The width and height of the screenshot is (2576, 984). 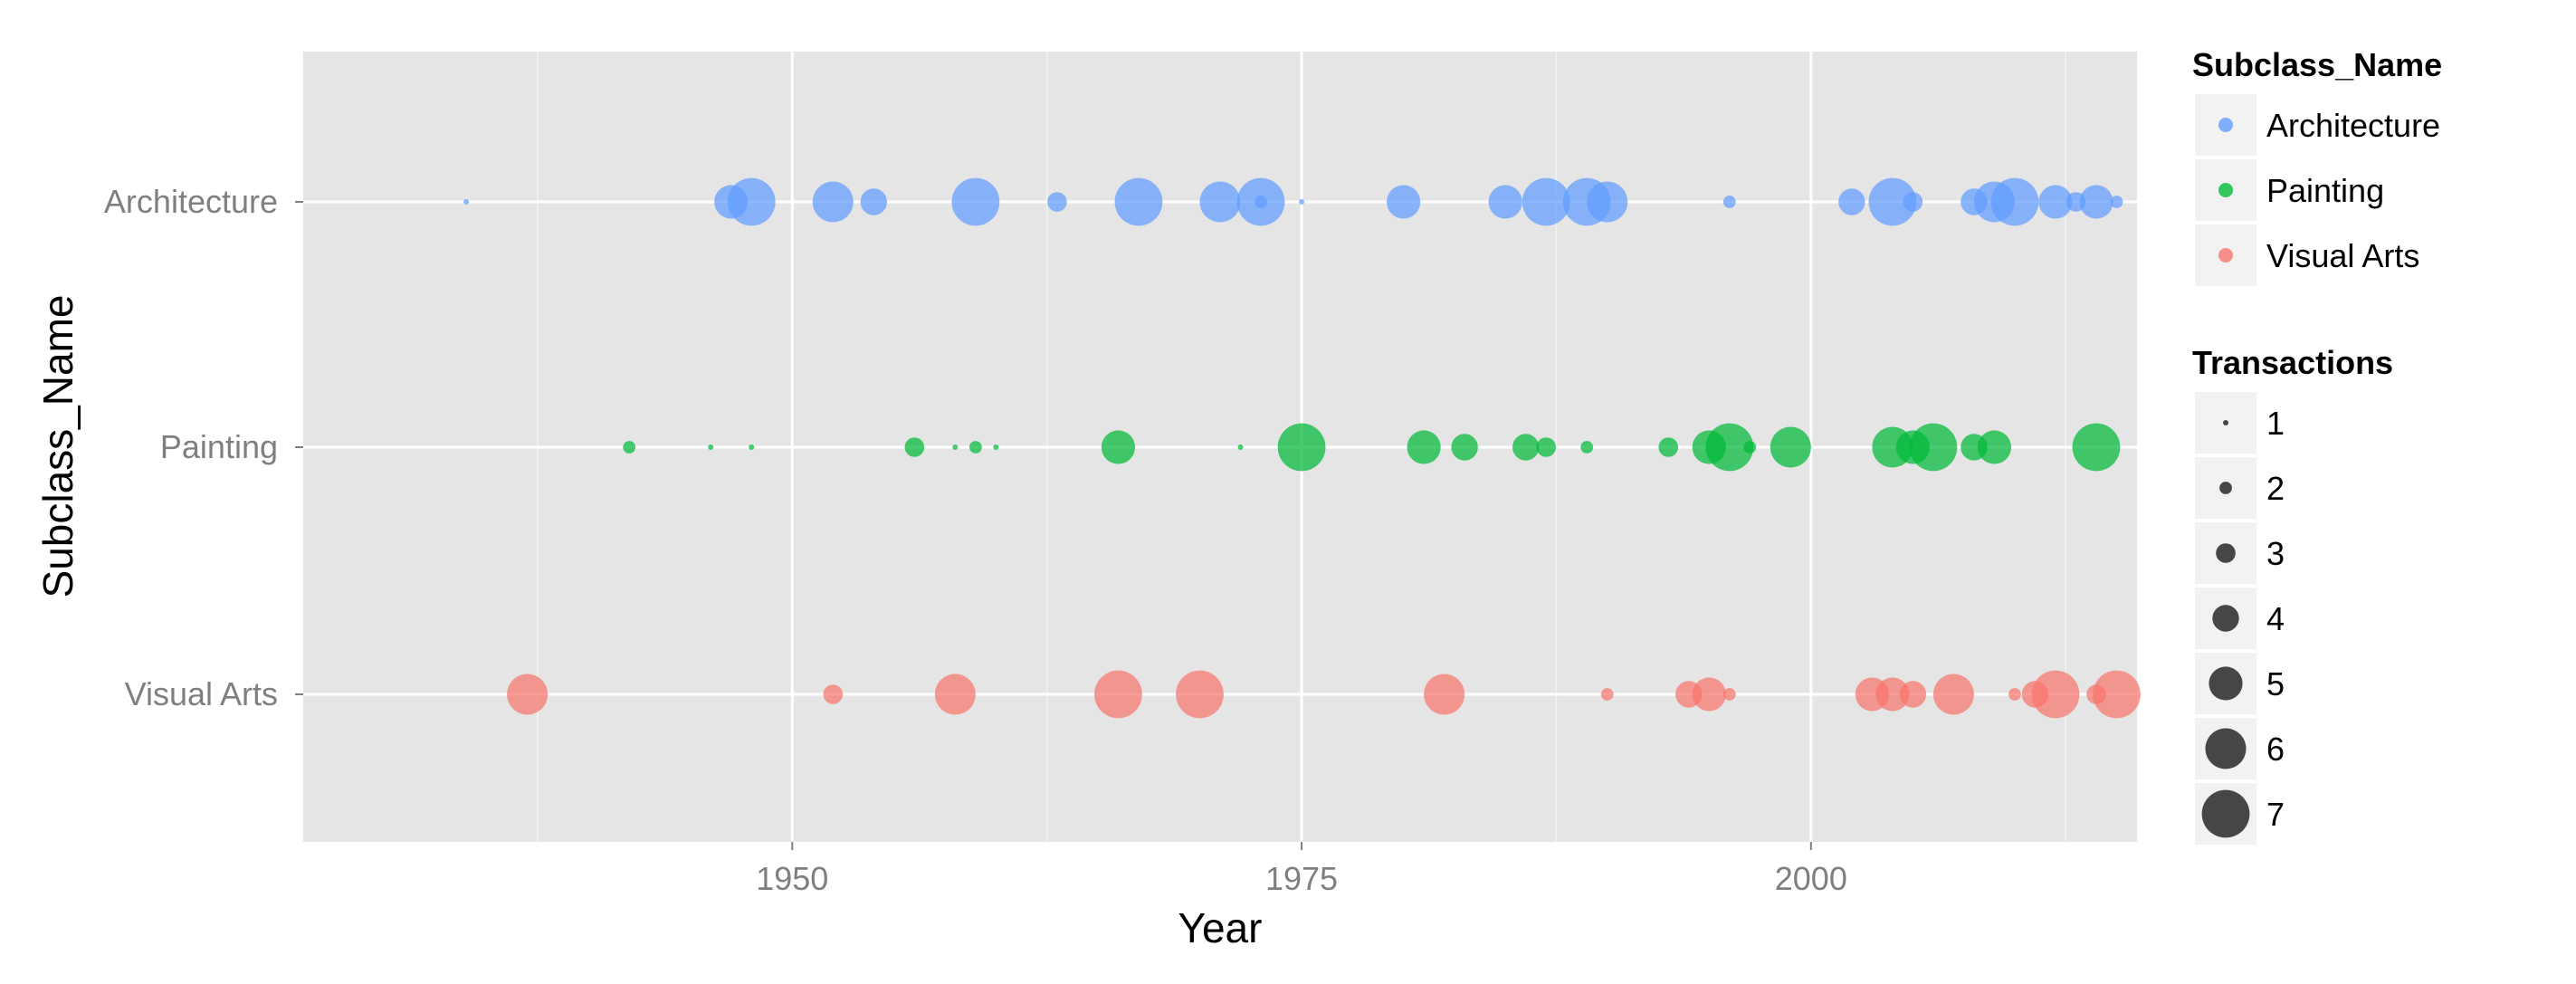 I want to click on x-tick-label: 2000, so click(x=1811, y=879).